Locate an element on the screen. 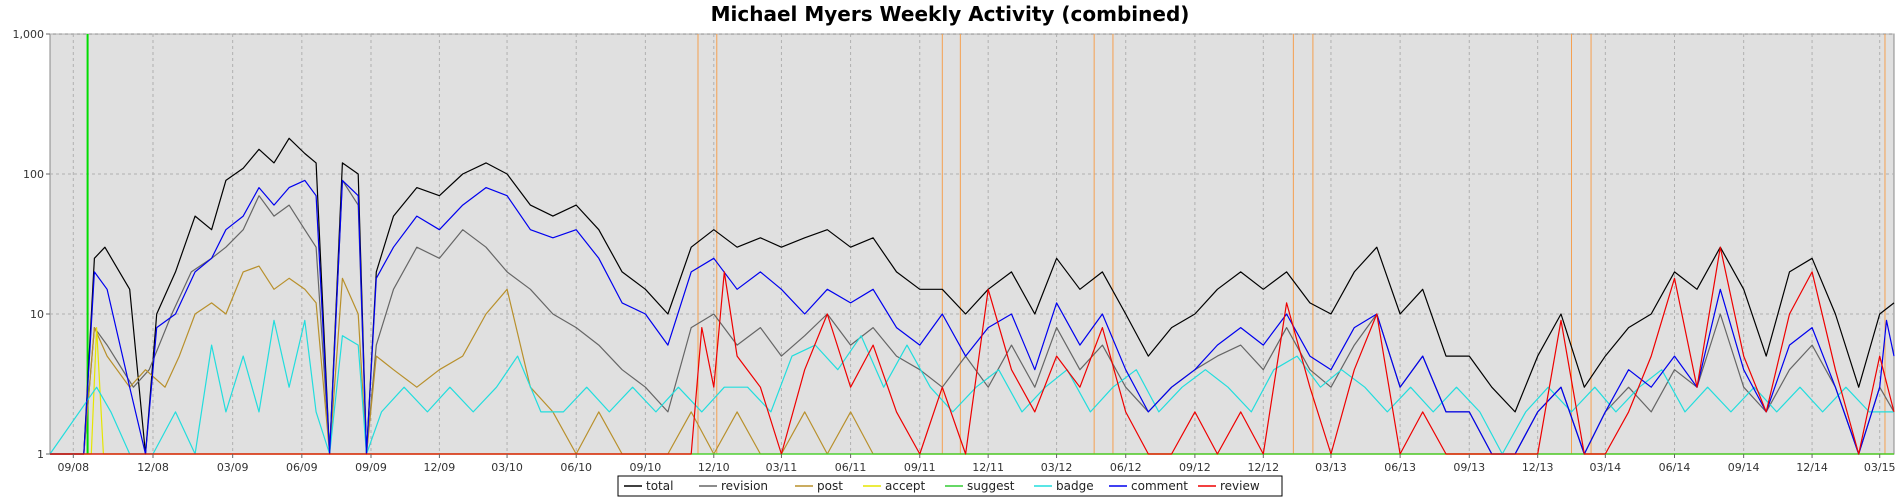  legend-label-comment: comment is located at coordinates (1159, 486).